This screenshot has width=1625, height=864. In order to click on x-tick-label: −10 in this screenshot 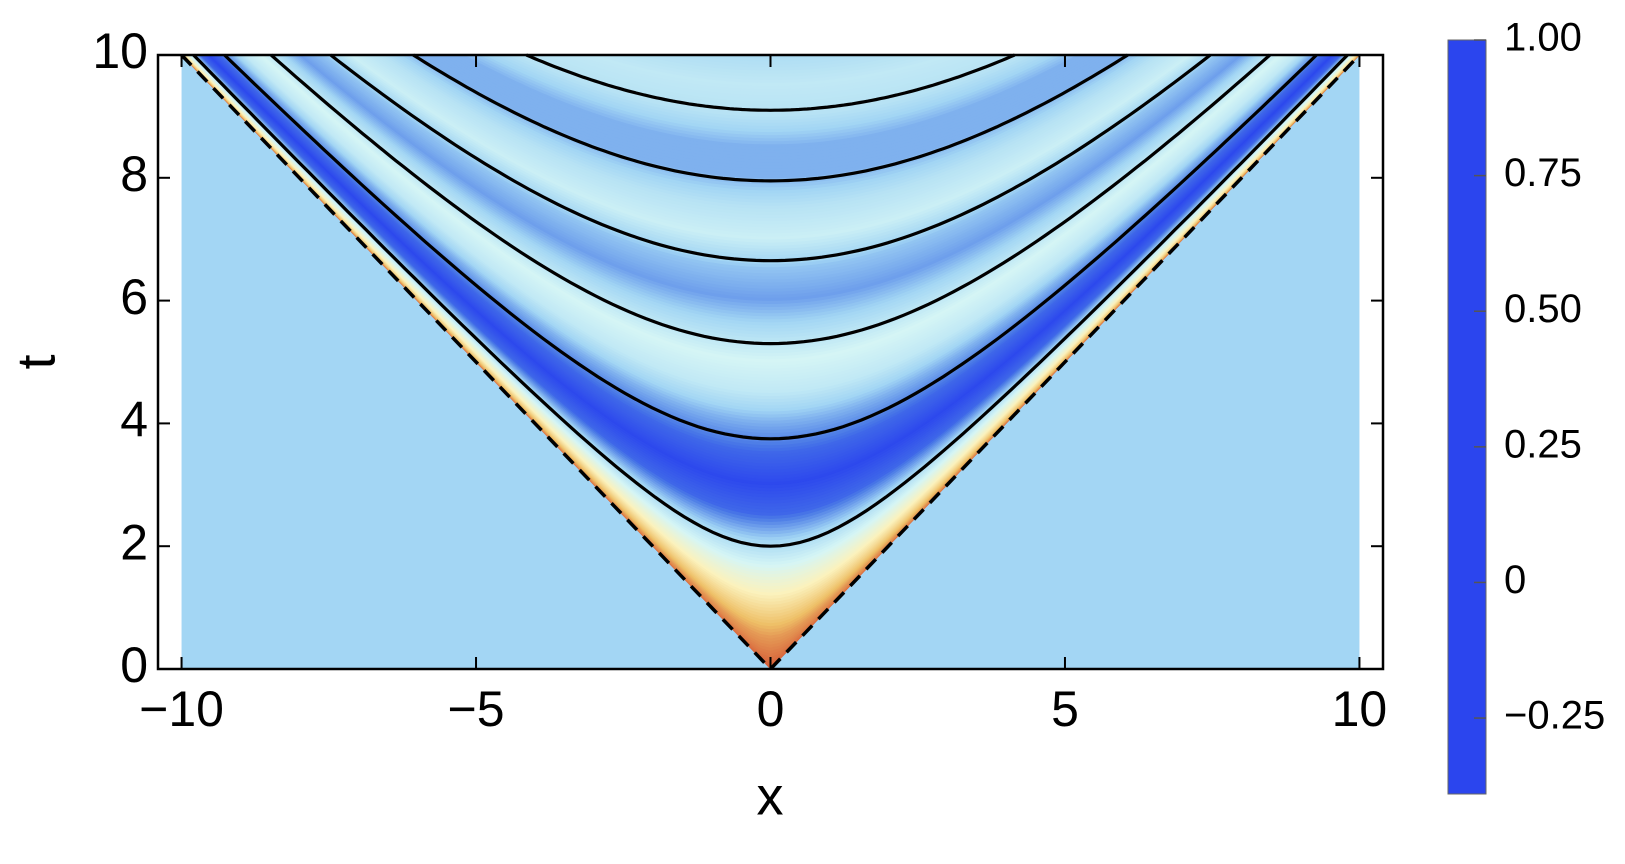, I will do `click(181, 709)`.